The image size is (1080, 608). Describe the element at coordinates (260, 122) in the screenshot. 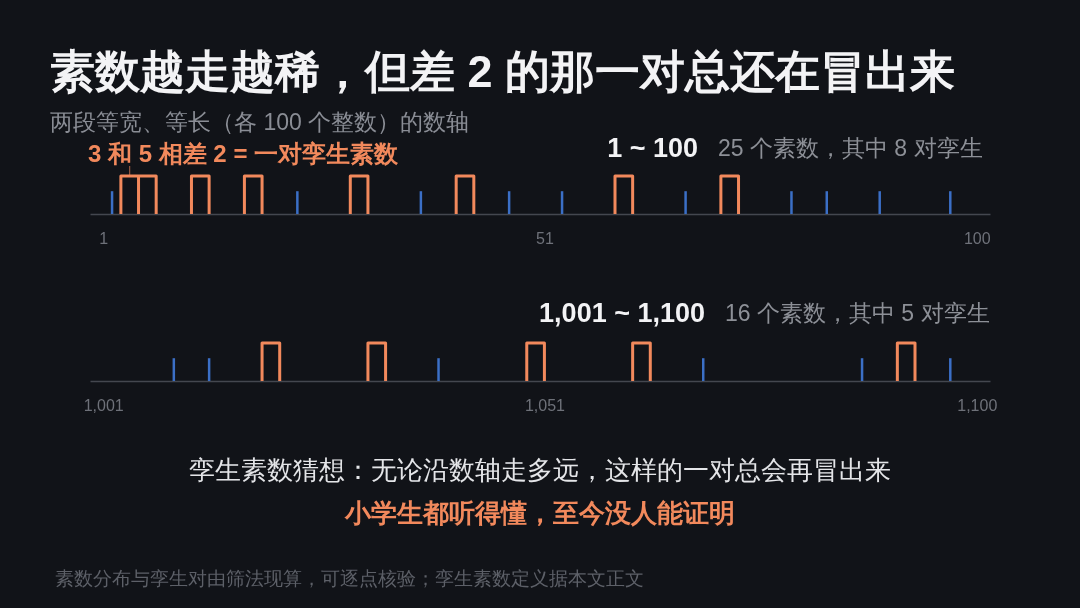

I see `chart-subtitle: 两段等宽、等长（各 100 个整数）的数轴` at that location.